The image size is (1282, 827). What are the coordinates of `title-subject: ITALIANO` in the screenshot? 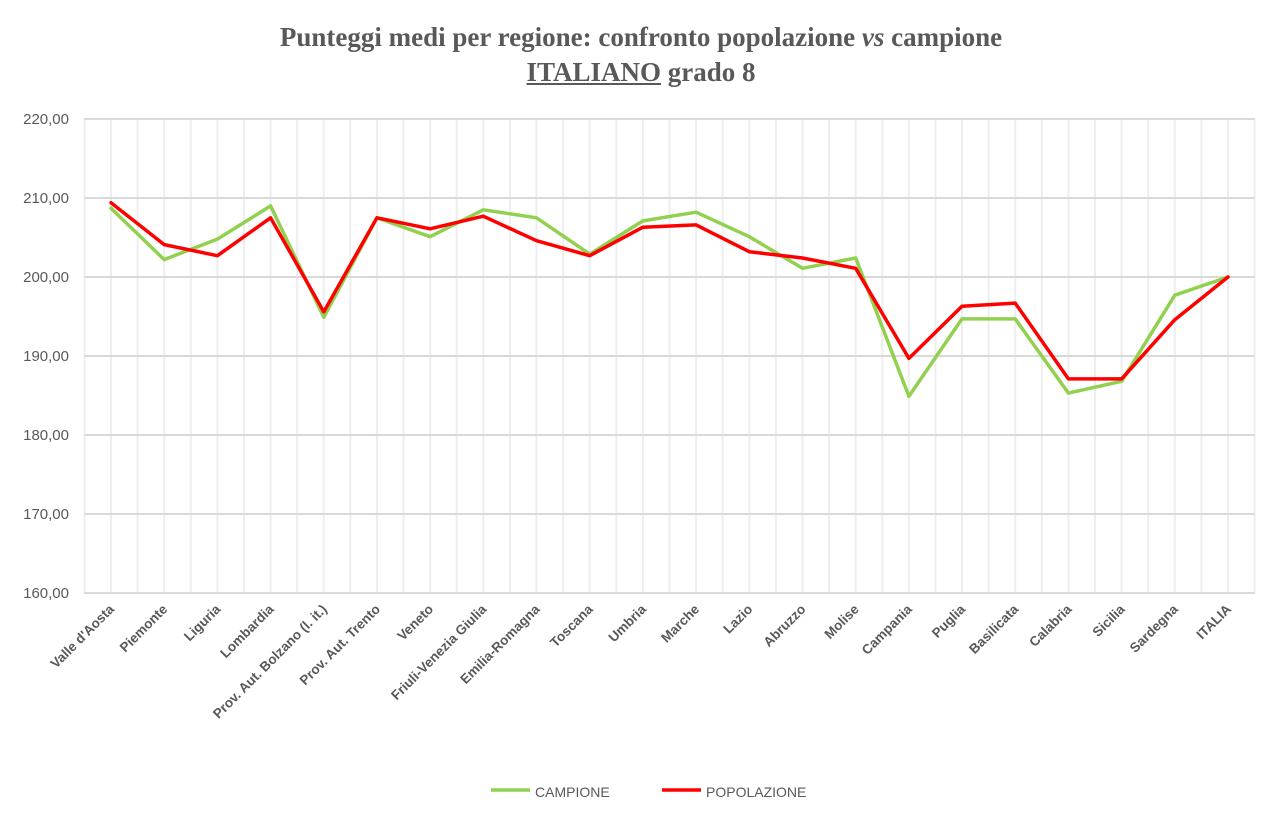 It's located at (594, 72).